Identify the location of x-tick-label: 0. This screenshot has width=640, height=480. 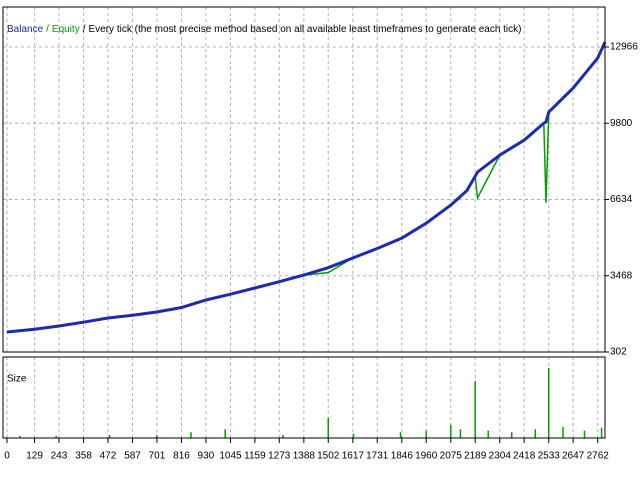
(7, 456).